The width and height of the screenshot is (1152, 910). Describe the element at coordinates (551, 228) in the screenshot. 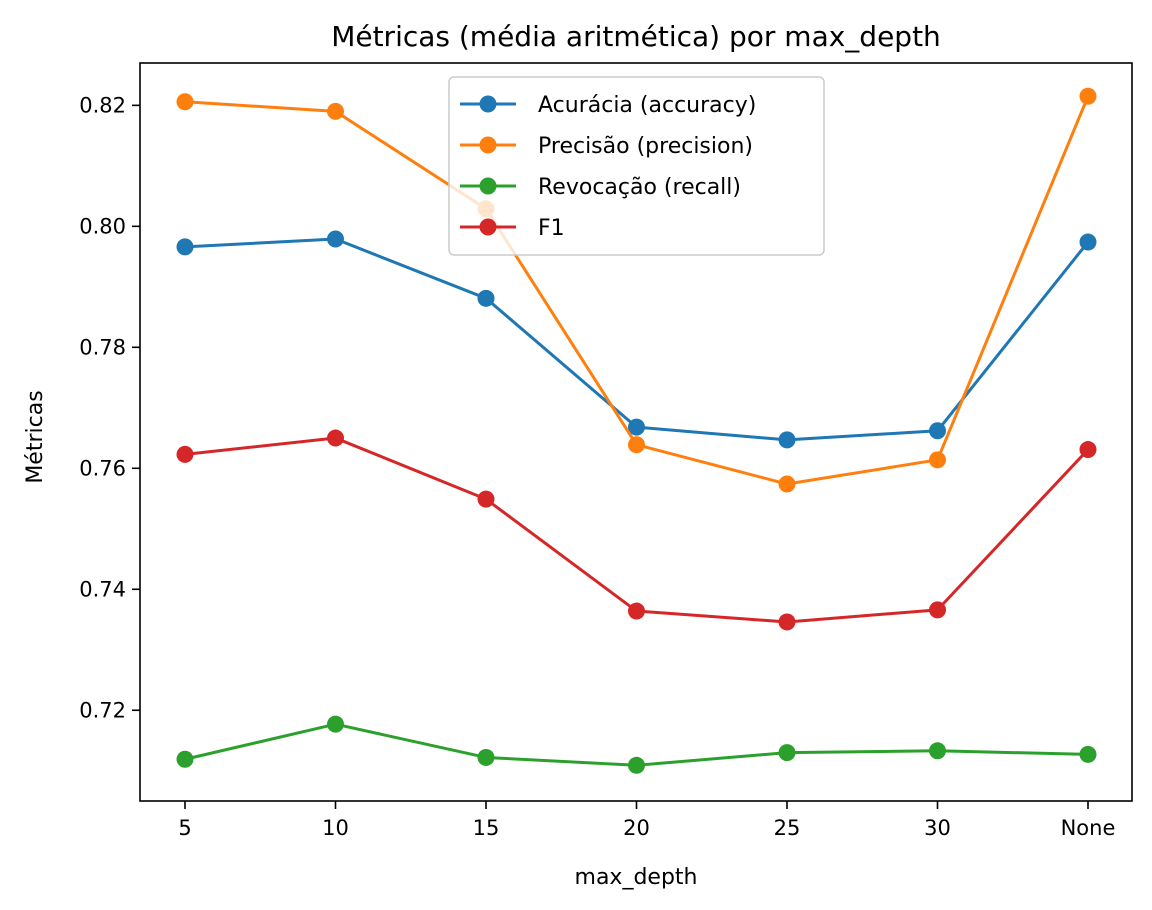

I see `legend-label: F1` at that location.